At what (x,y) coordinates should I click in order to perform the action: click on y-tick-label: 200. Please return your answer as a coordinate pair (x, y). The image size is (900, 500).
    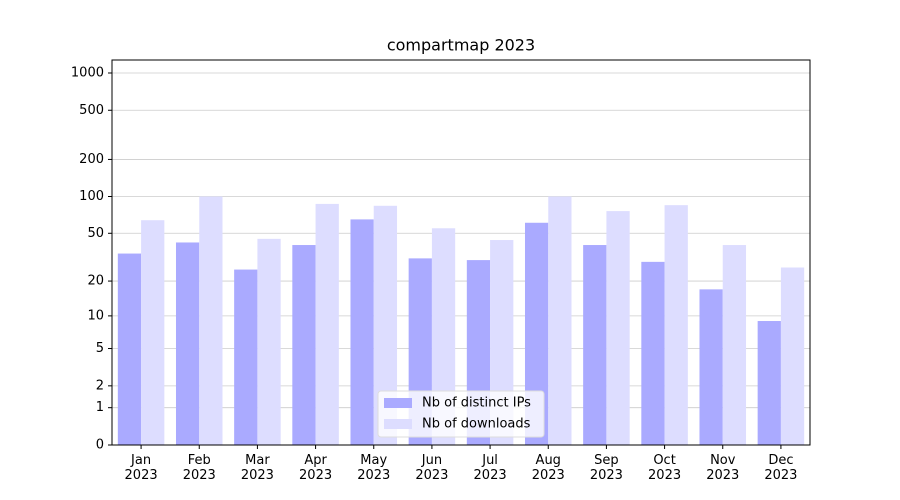
    Looking at the image, I should click on (91, 159).